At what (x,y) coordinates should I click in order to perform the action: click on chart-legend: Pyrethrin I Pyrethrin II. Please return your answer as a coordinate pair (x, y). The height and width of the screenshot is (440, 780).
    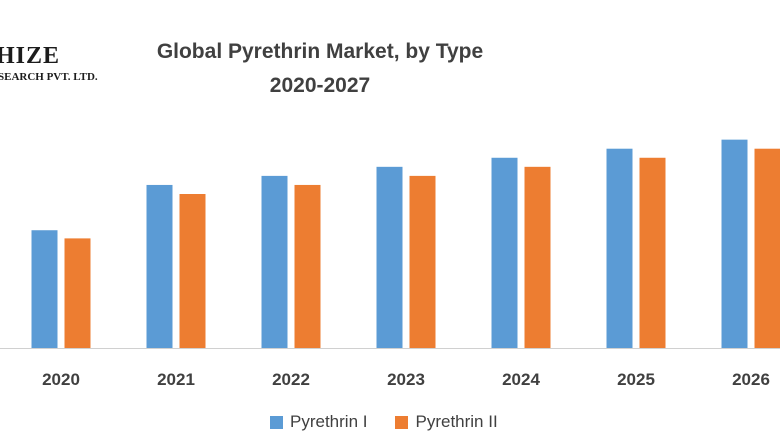
    Looking at the image, I should click on (398, 422).